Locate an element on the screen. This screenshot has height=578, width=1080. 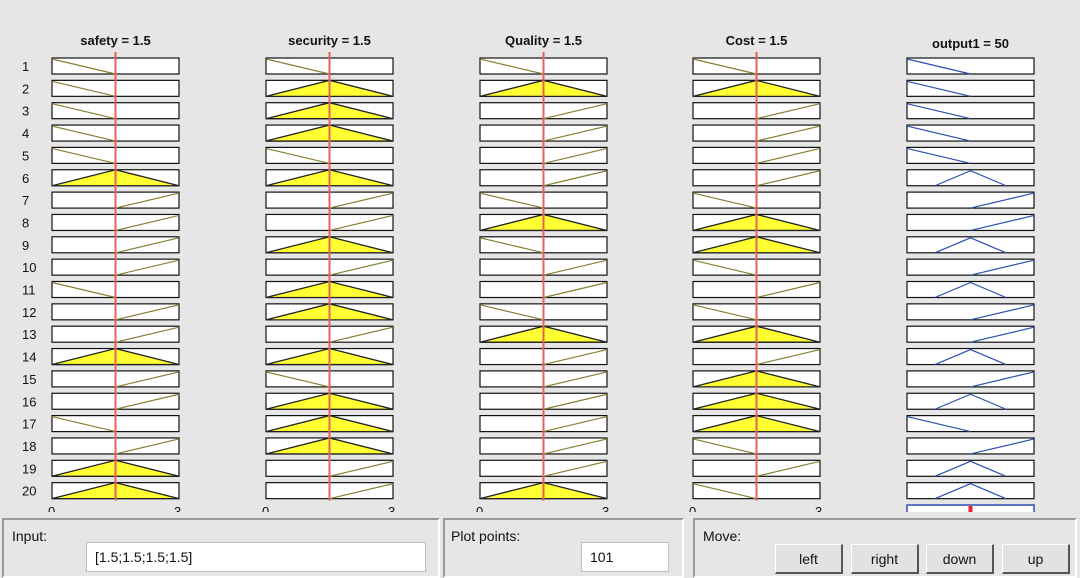
input-title-security: security = 1.5 is located at coordinates (329, 40).